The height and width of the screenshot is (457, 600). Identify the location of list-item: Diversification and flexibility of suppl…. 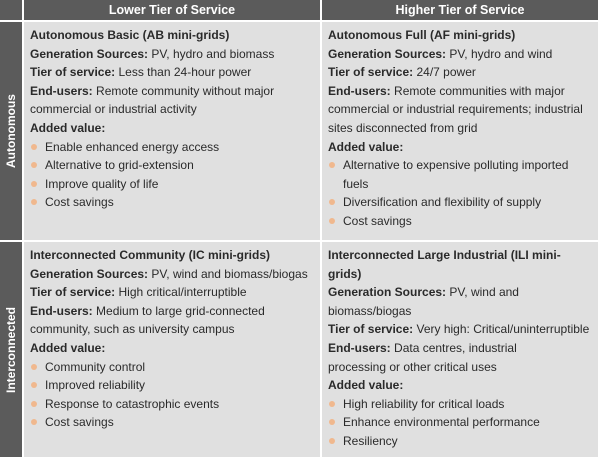
(460, 202).